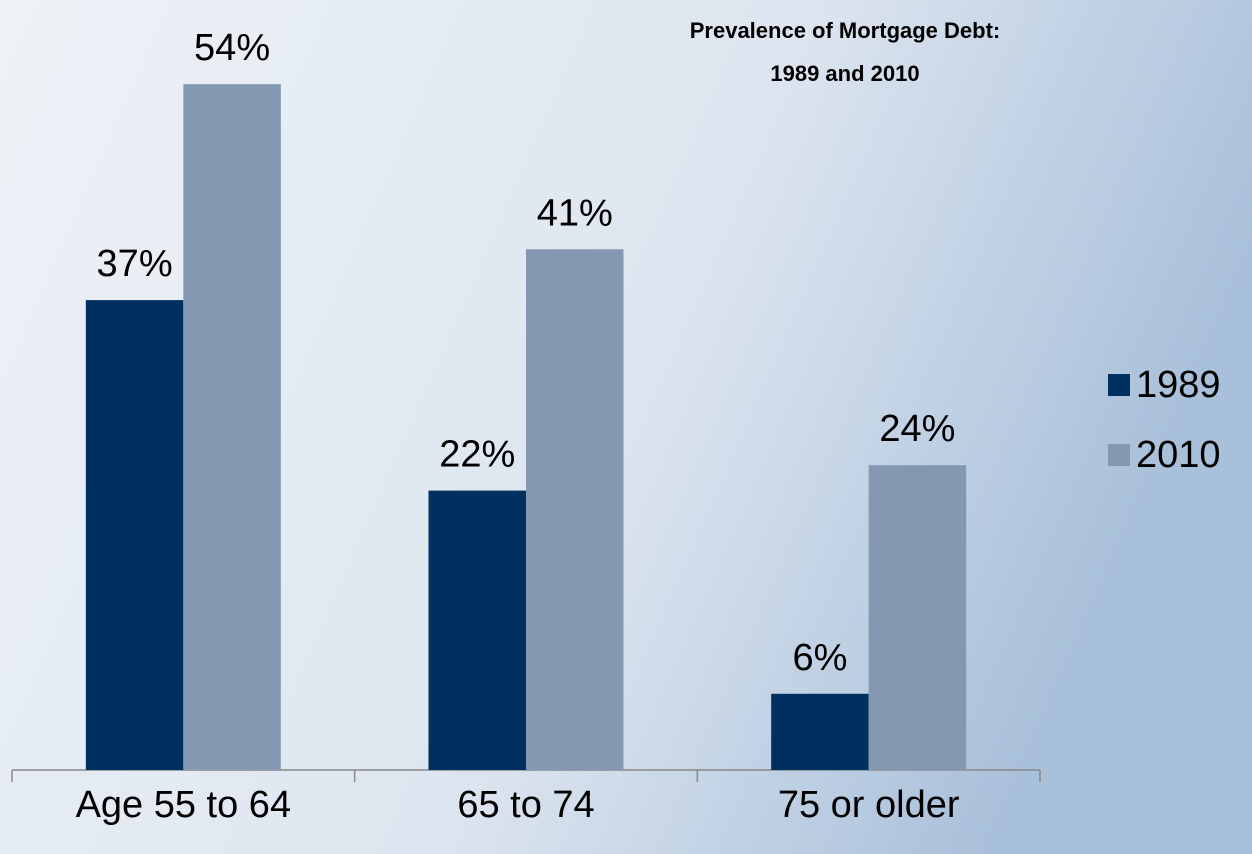 The height and width of the screenshot is (854, 1252). Describe the element at coordinates (819, 658) in the screenshot. I see `data-label: 6%` at that location.